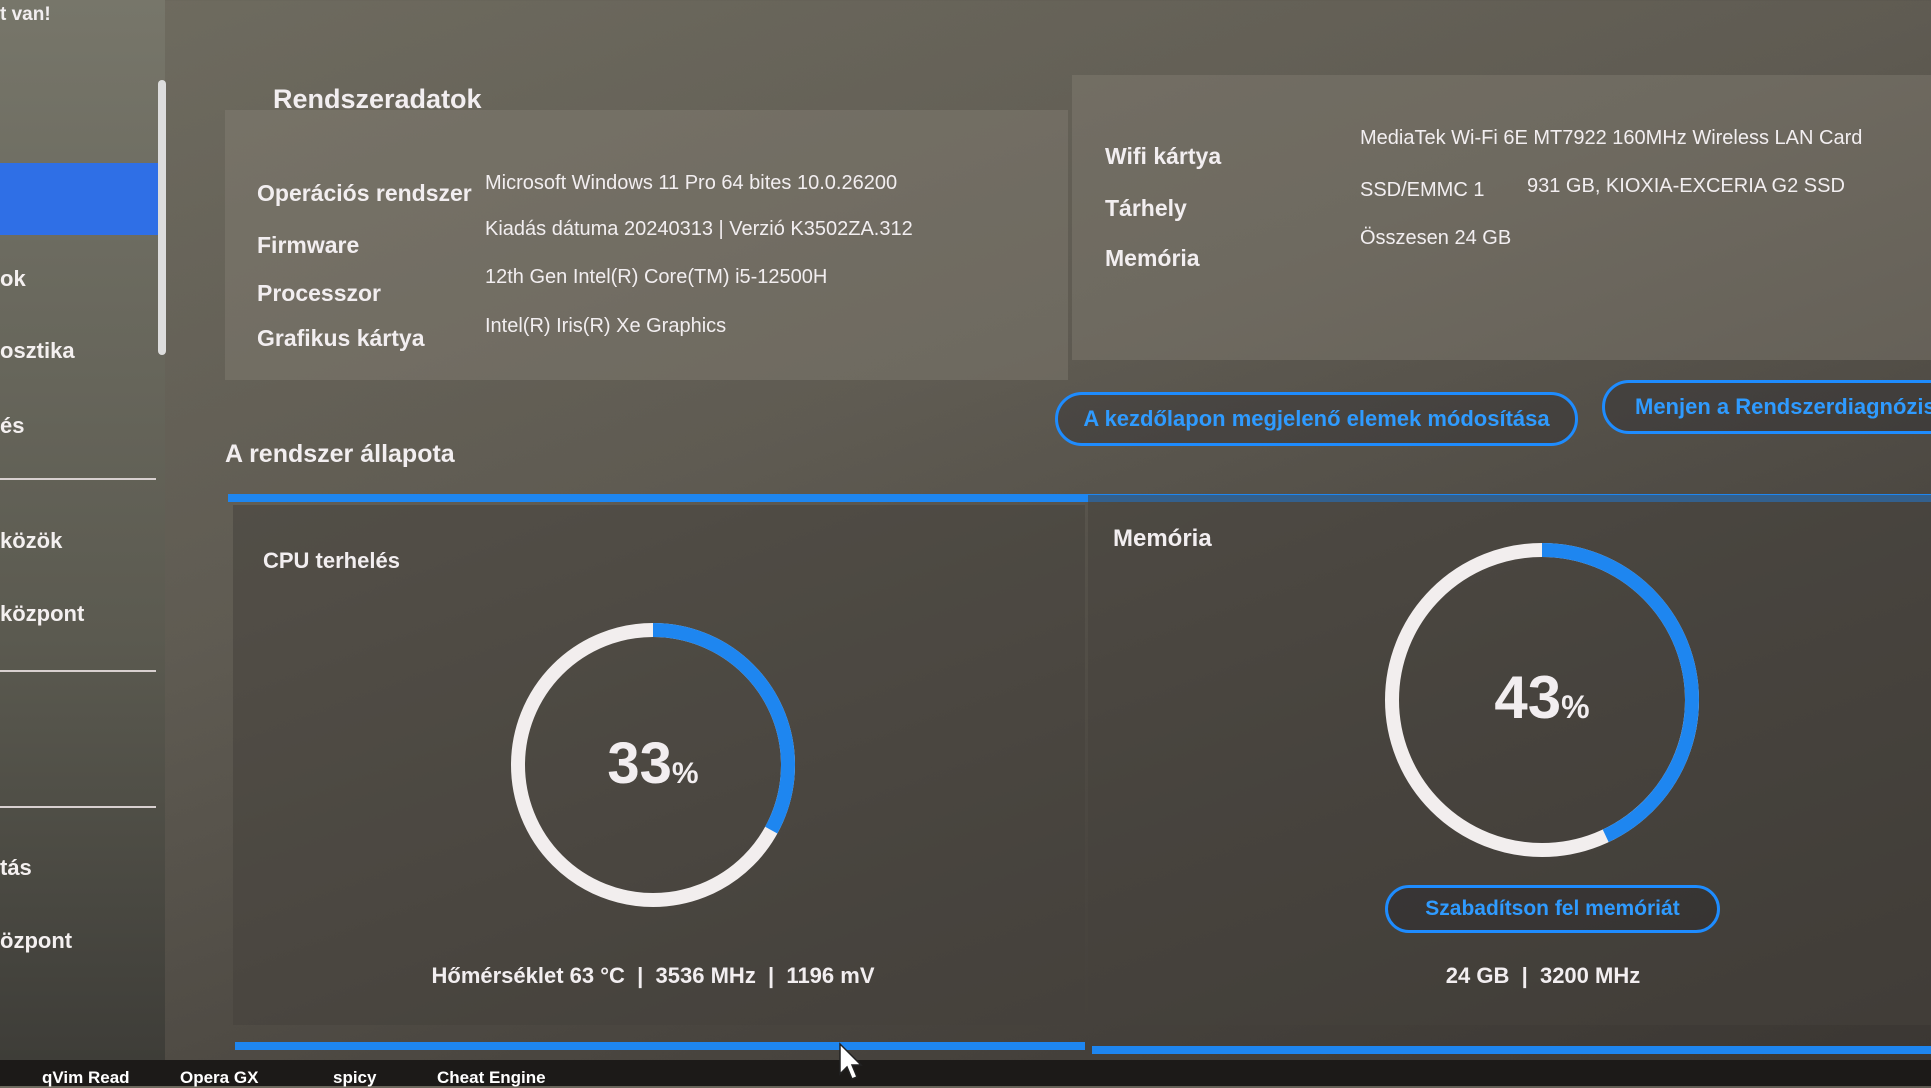 This screenshot has width=1931, height=1088. What do you see at coordinates (1686, 186) in the screenshot?
I see `info-value: 931 GB, KIOXIA-EXCERIA G2 SSD` at bounding box center [1686, 186].